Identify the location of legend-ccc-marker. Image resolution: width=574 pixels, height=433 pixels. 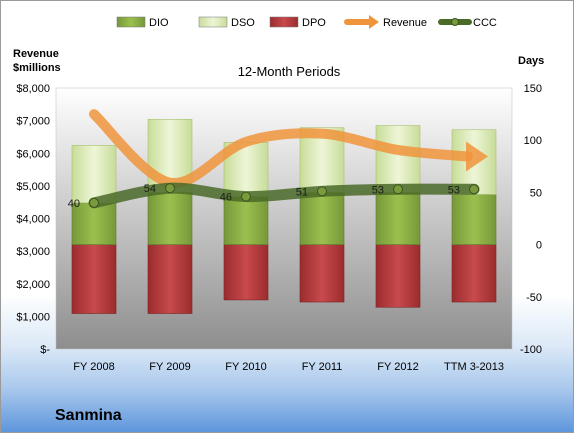
(455, 22).